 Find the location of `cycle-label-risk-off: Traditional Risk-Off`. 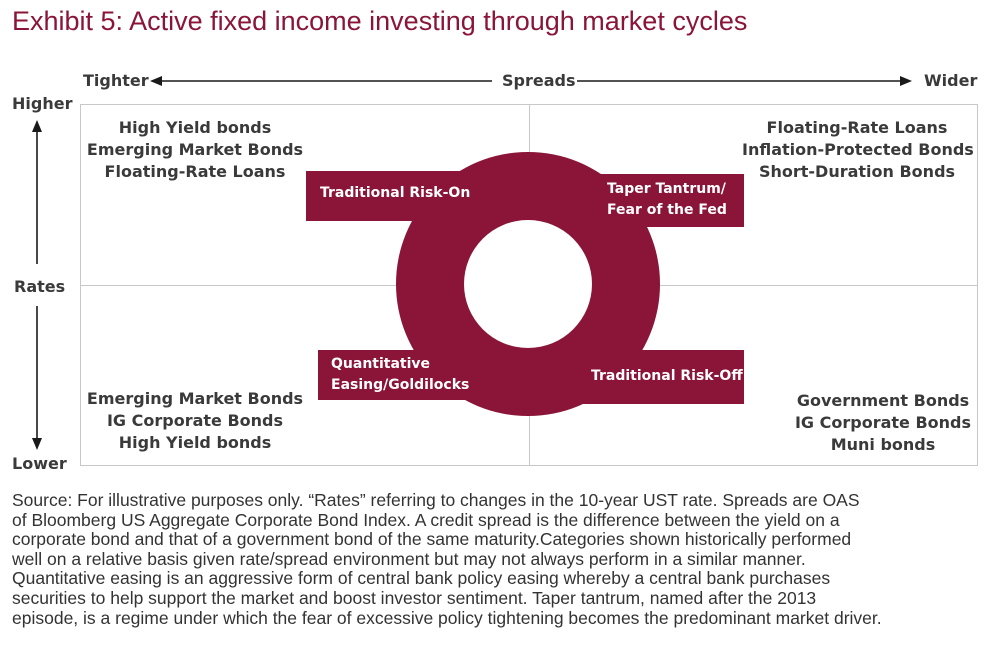

cycle-label-risk-off: Traditional Risk-Off is located at coordinates (660, 377).